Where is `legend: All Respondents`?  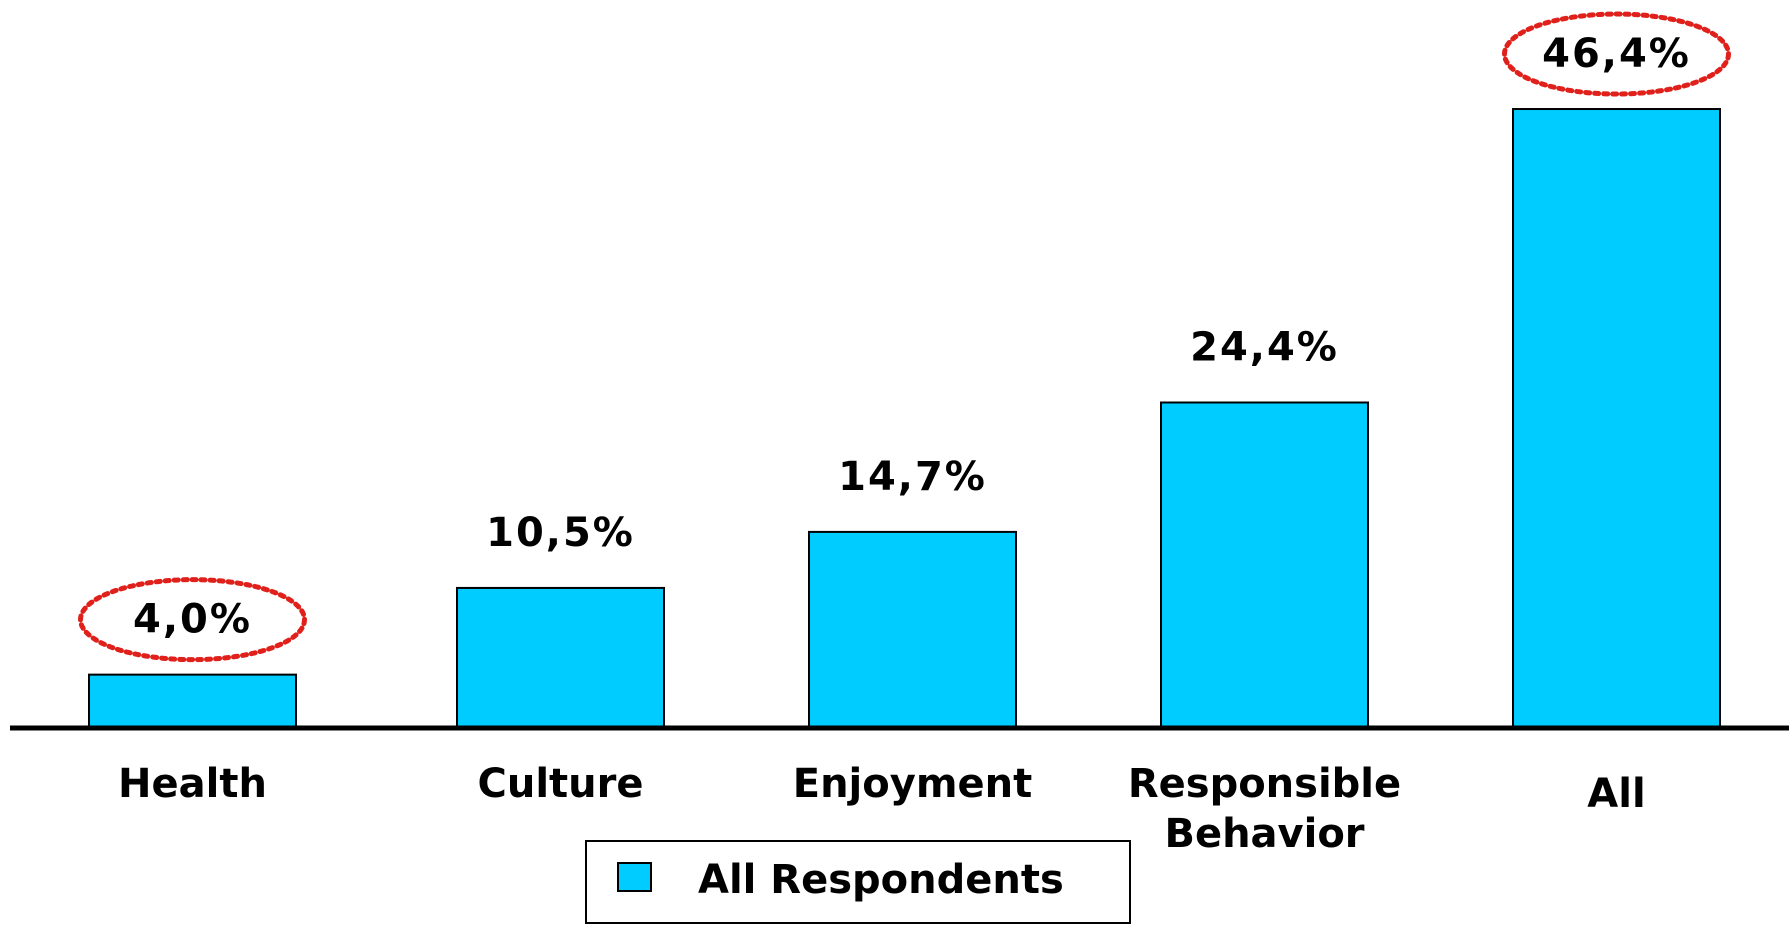 legend: All Respondents is located at coordinates (858, 882).